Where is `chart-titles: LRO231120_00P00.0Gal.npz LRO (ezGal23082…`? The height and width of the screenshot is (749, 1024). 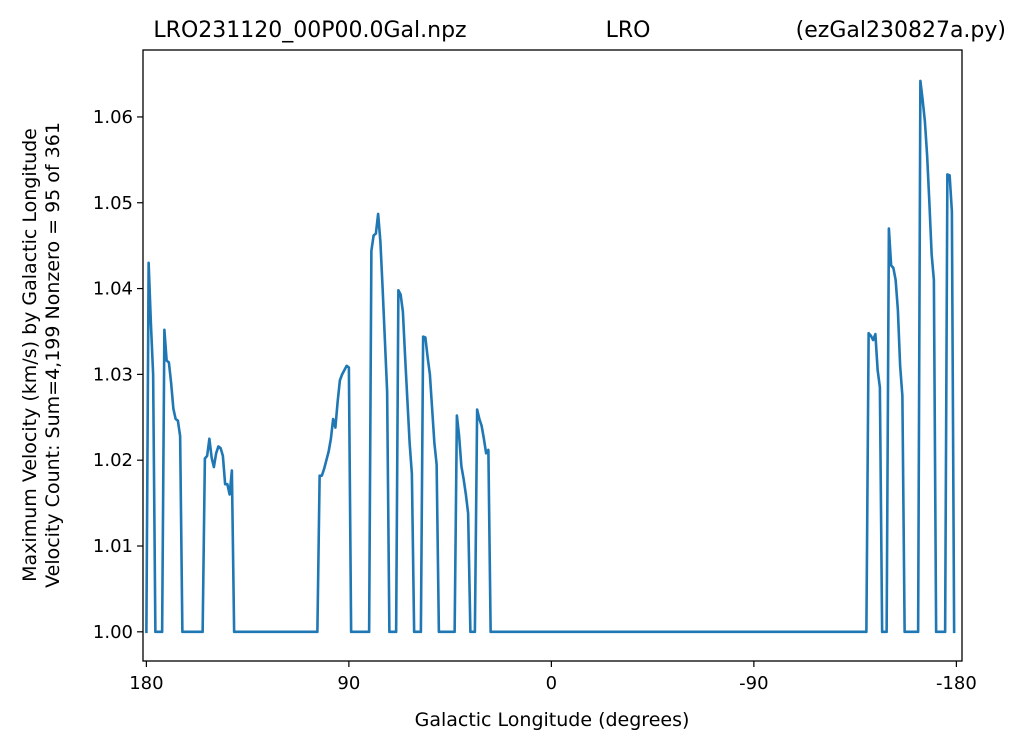
chart-titles: LRO231120_00P00.0Gal.npz LRO (ezGal23082… is located at coordinates (579, 30).